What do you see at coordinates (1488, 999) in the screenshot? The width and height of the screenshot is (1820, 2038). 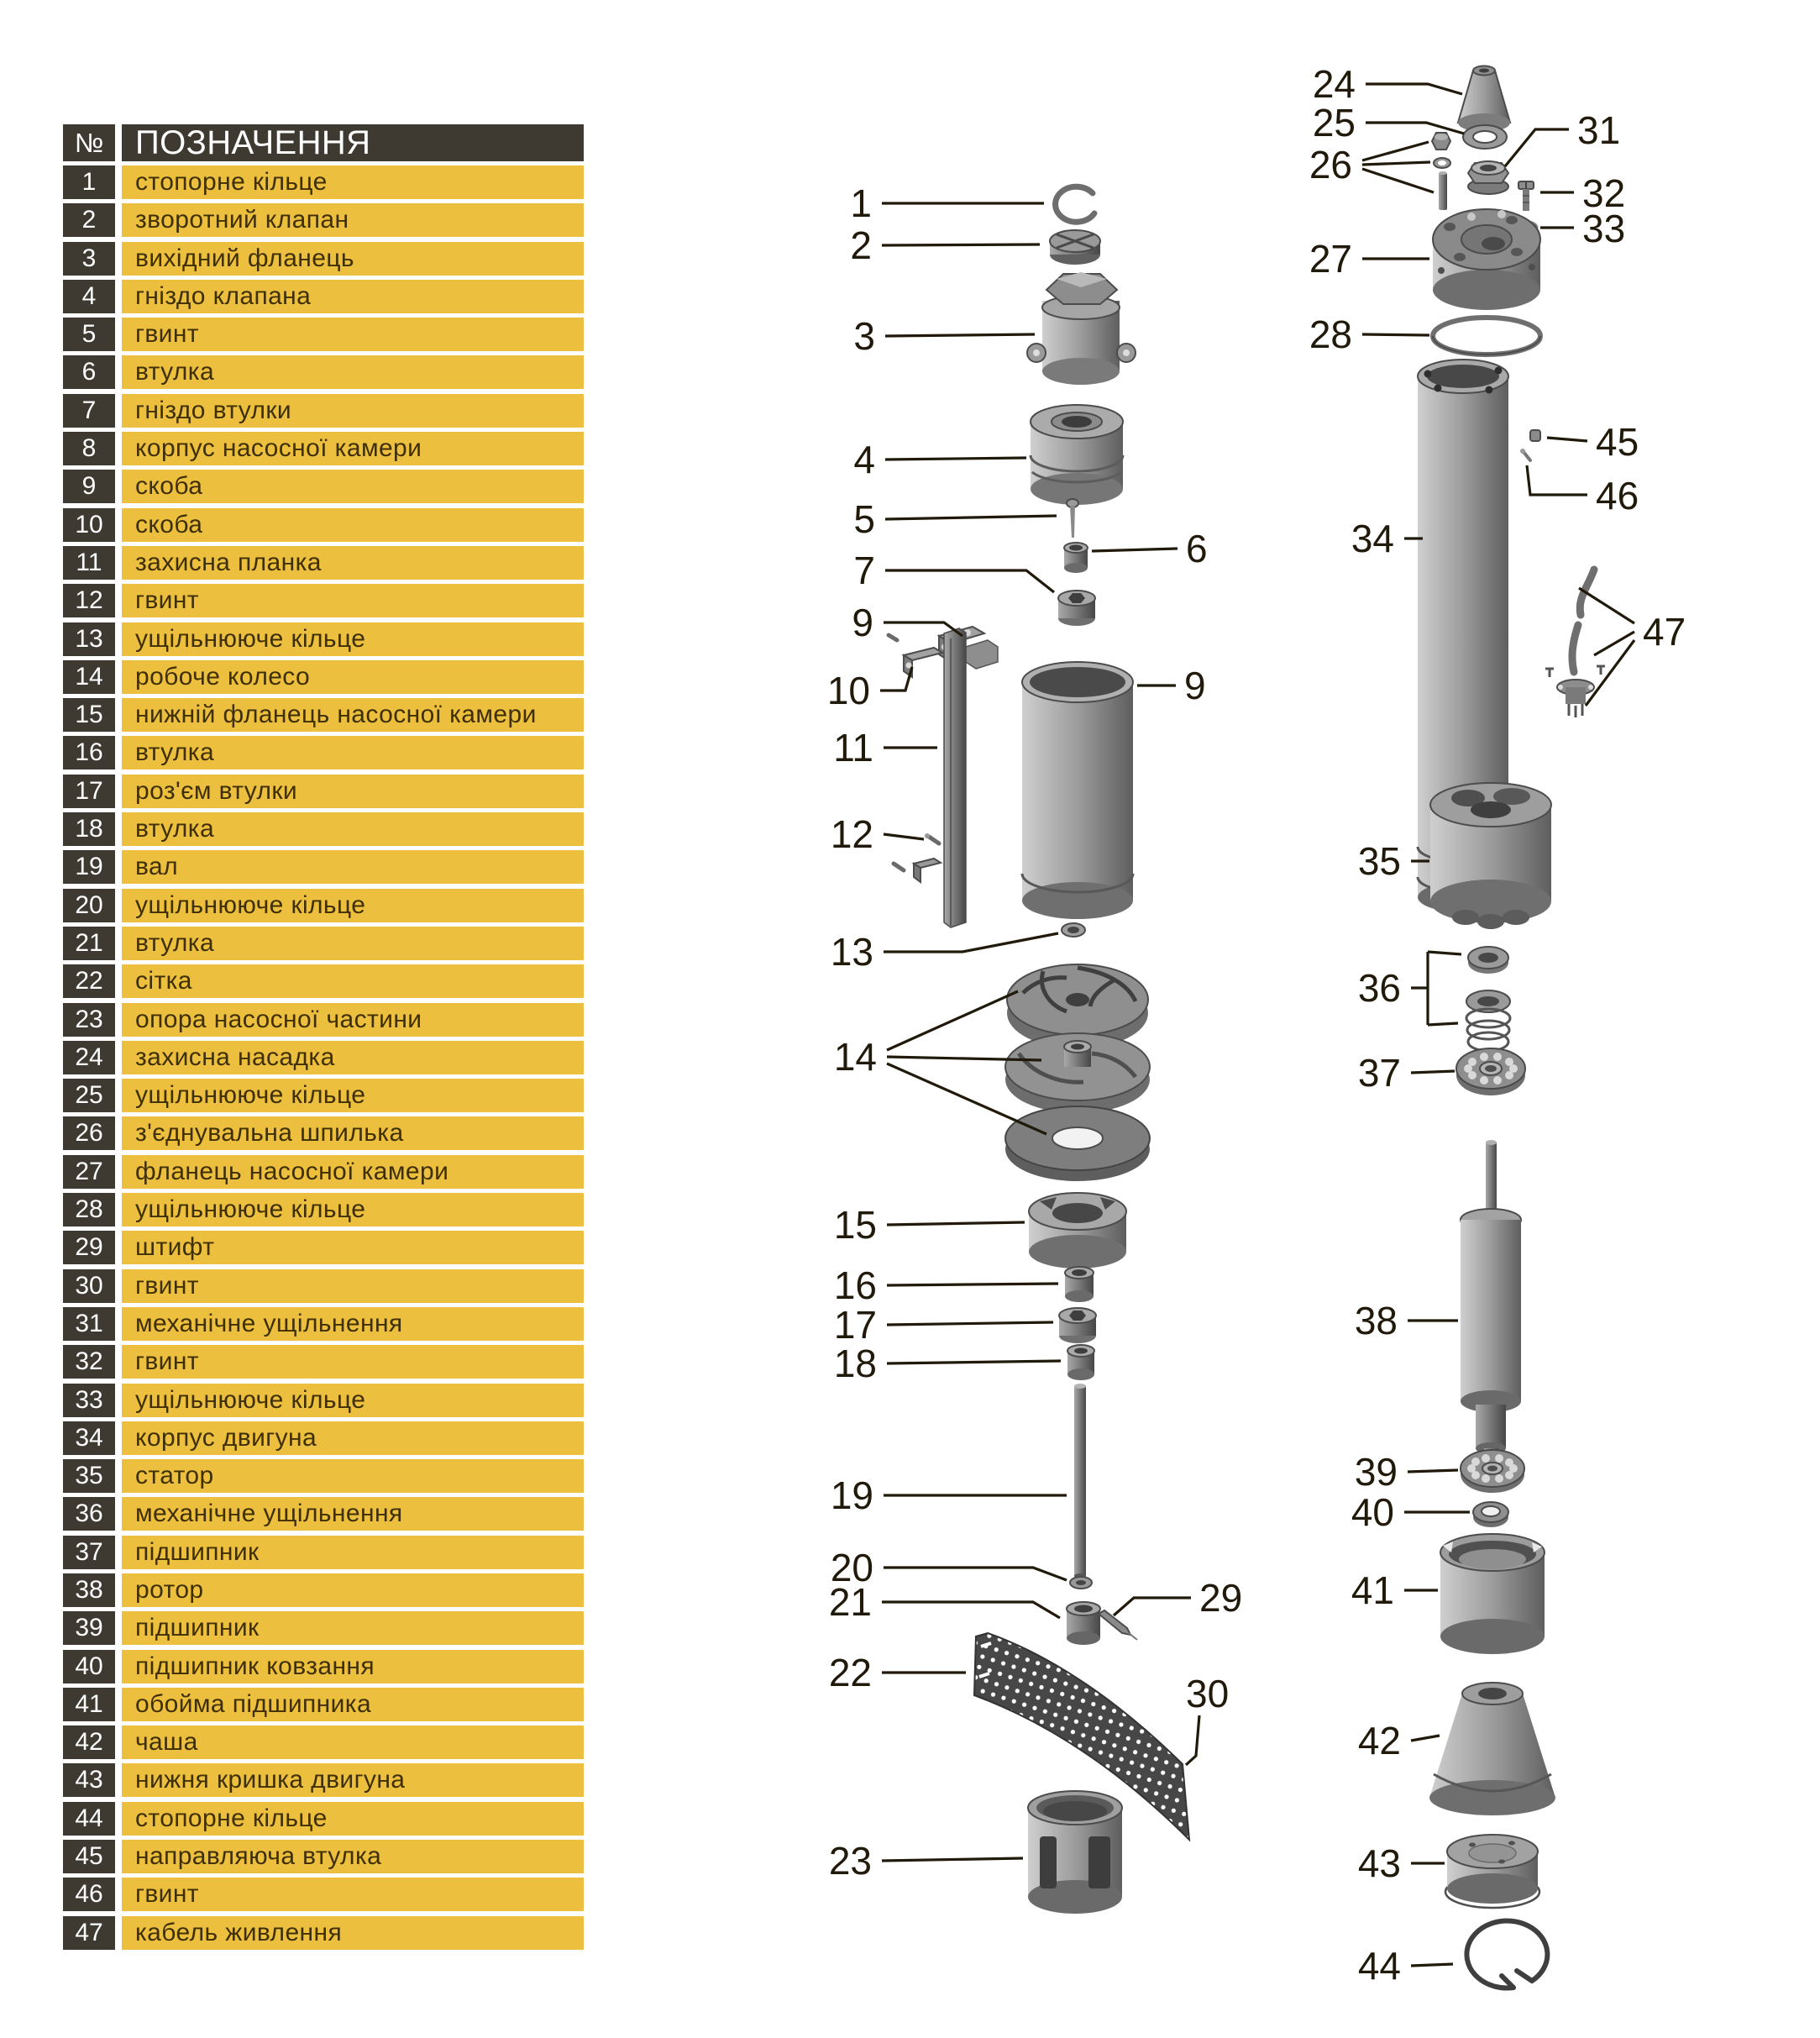 I see `part-36-mechanical-seal` at bounding box center [1488, 999].